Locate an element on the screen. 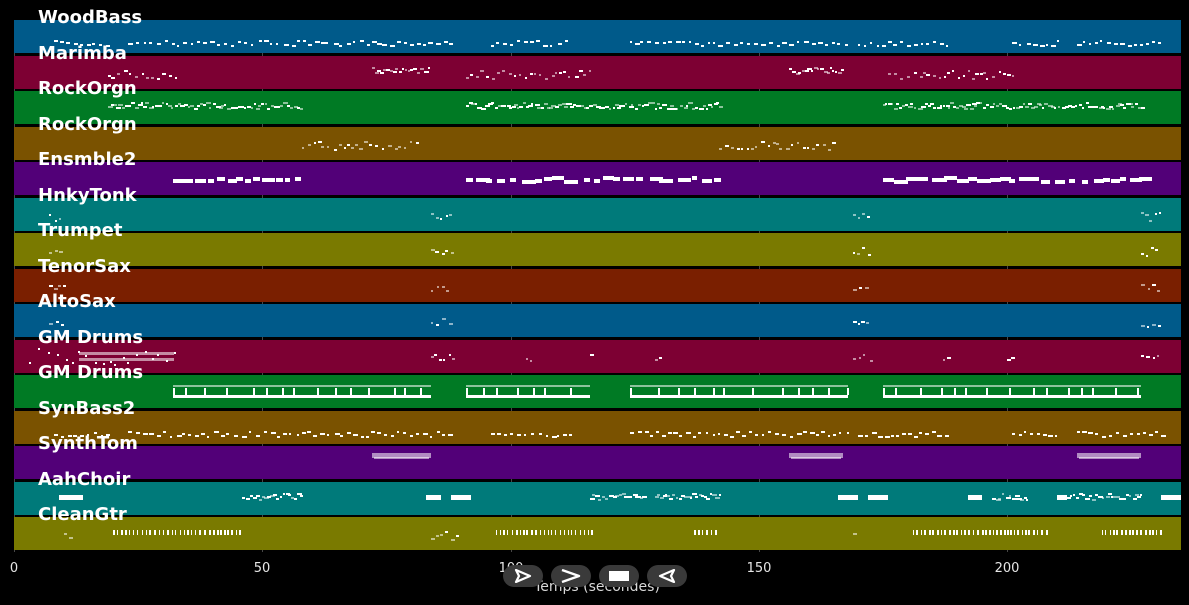  track-label: SynthTom is located at coordinates (88, 443).